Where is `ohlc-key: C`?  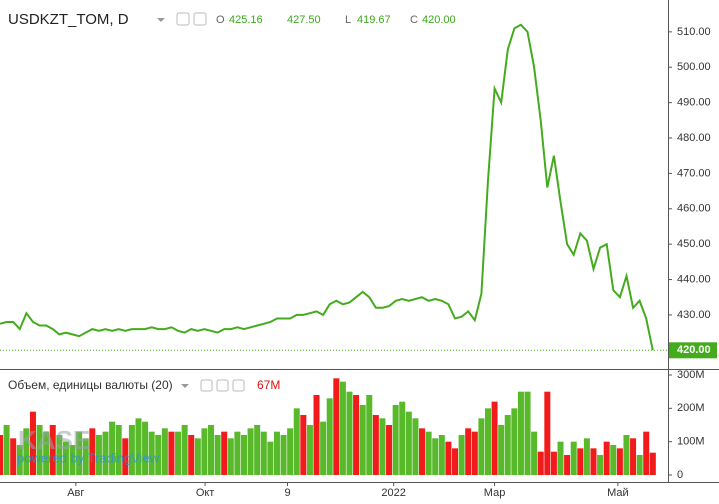
ohlc-key: C is located at coordinates (414, 20).